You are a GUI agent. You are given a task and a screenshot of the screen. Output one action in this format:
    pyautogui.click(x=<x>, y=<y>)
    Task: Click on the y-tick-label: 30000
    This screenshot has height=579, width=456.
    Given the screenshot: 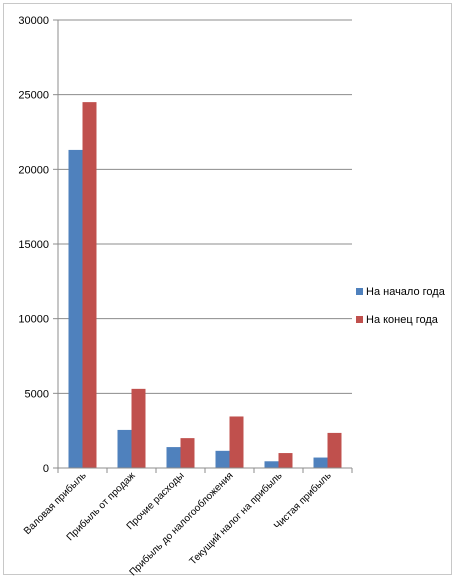 What is the action you would take?
    pyautogui.click(x=33, y=21)
    